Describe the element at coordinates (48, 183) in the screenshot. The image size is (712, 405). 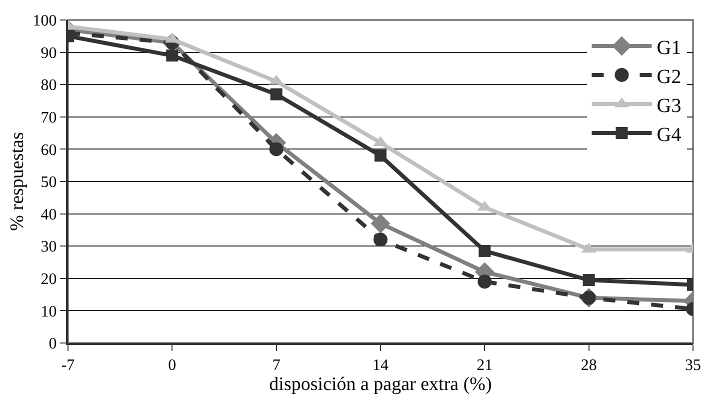
I see `y-tick-label: 50` at that location.